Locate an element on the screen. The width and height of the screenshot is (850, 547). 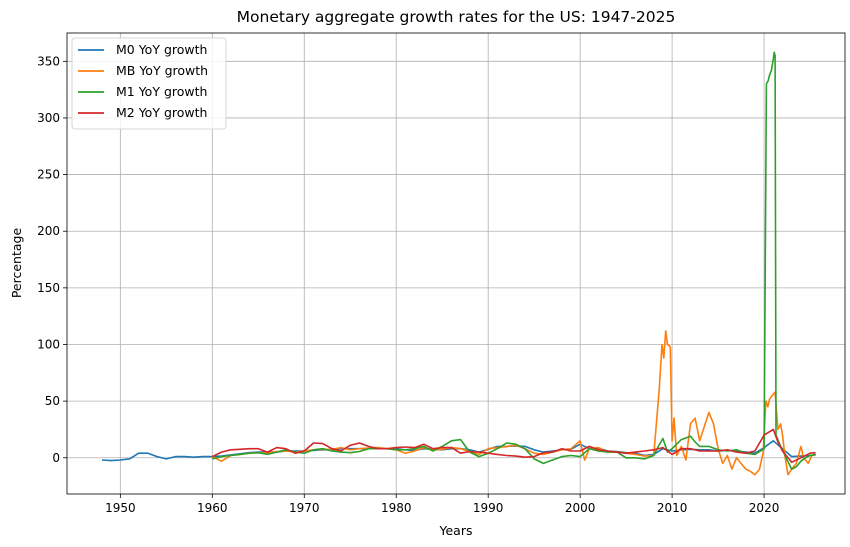
legend-box is located at coordinates (149, 83).